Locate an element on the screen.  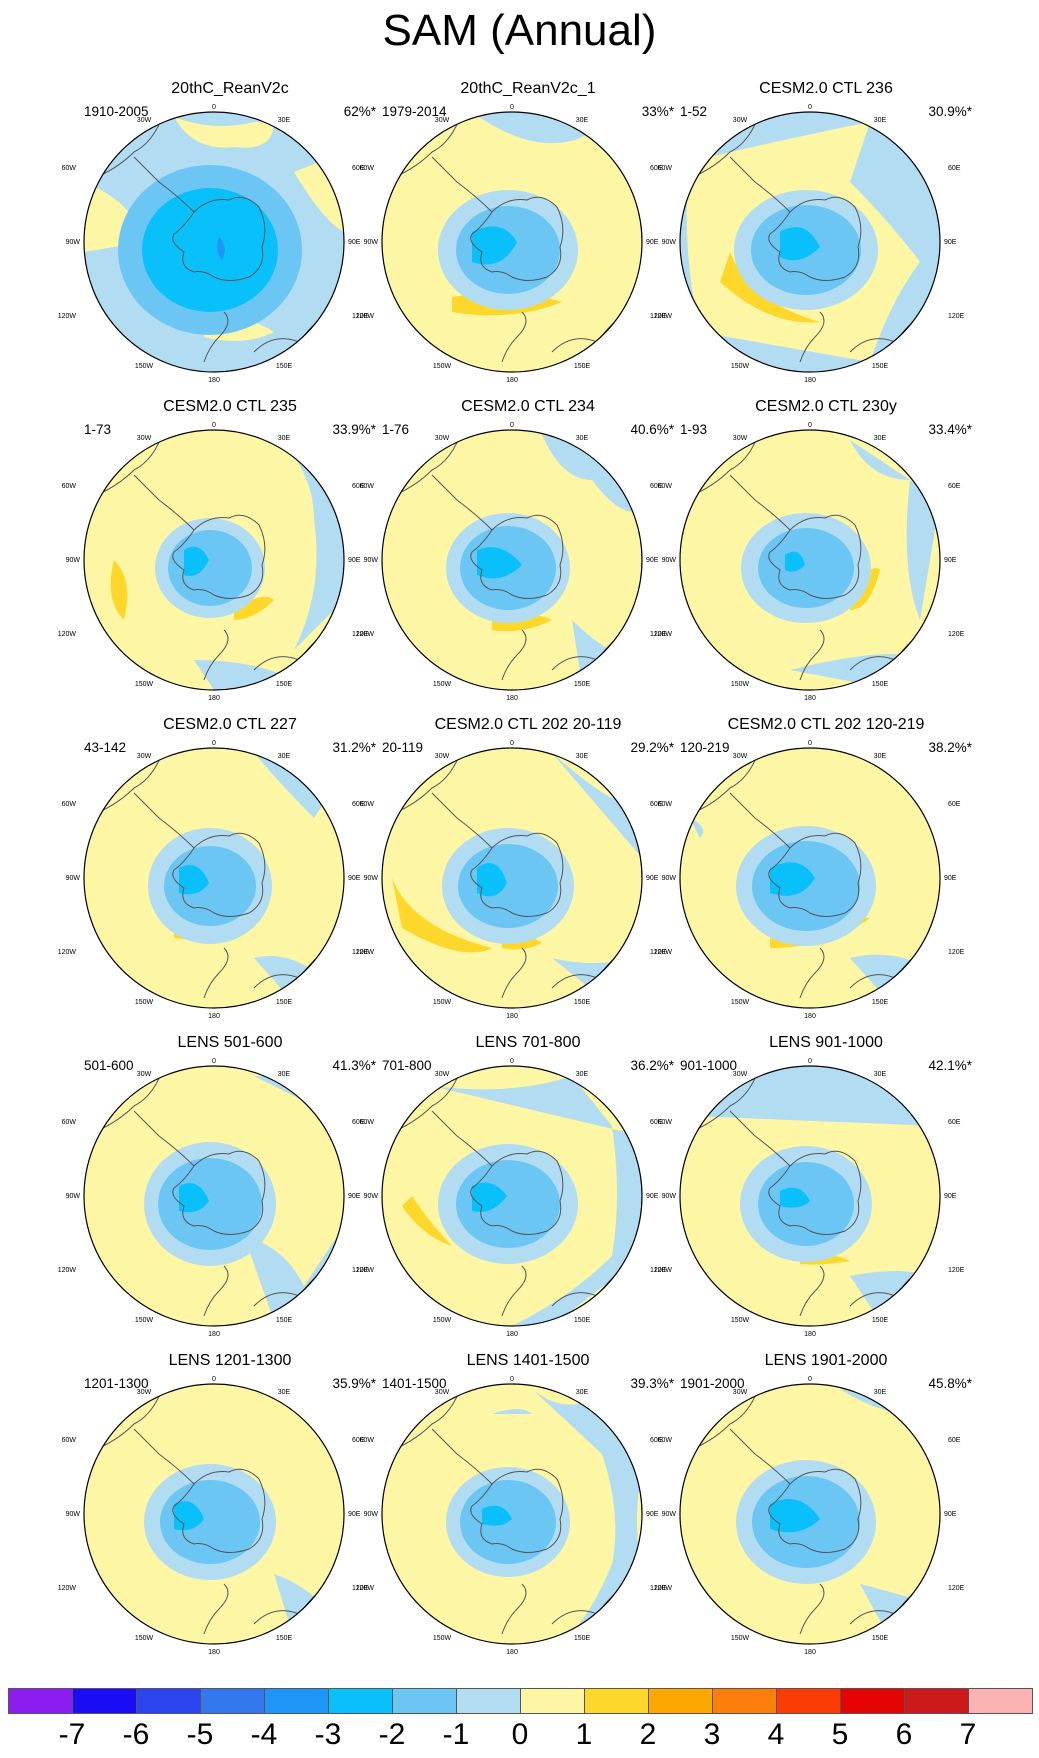
figure-title: SAM (Annual) is located at coordinates (519, 30).